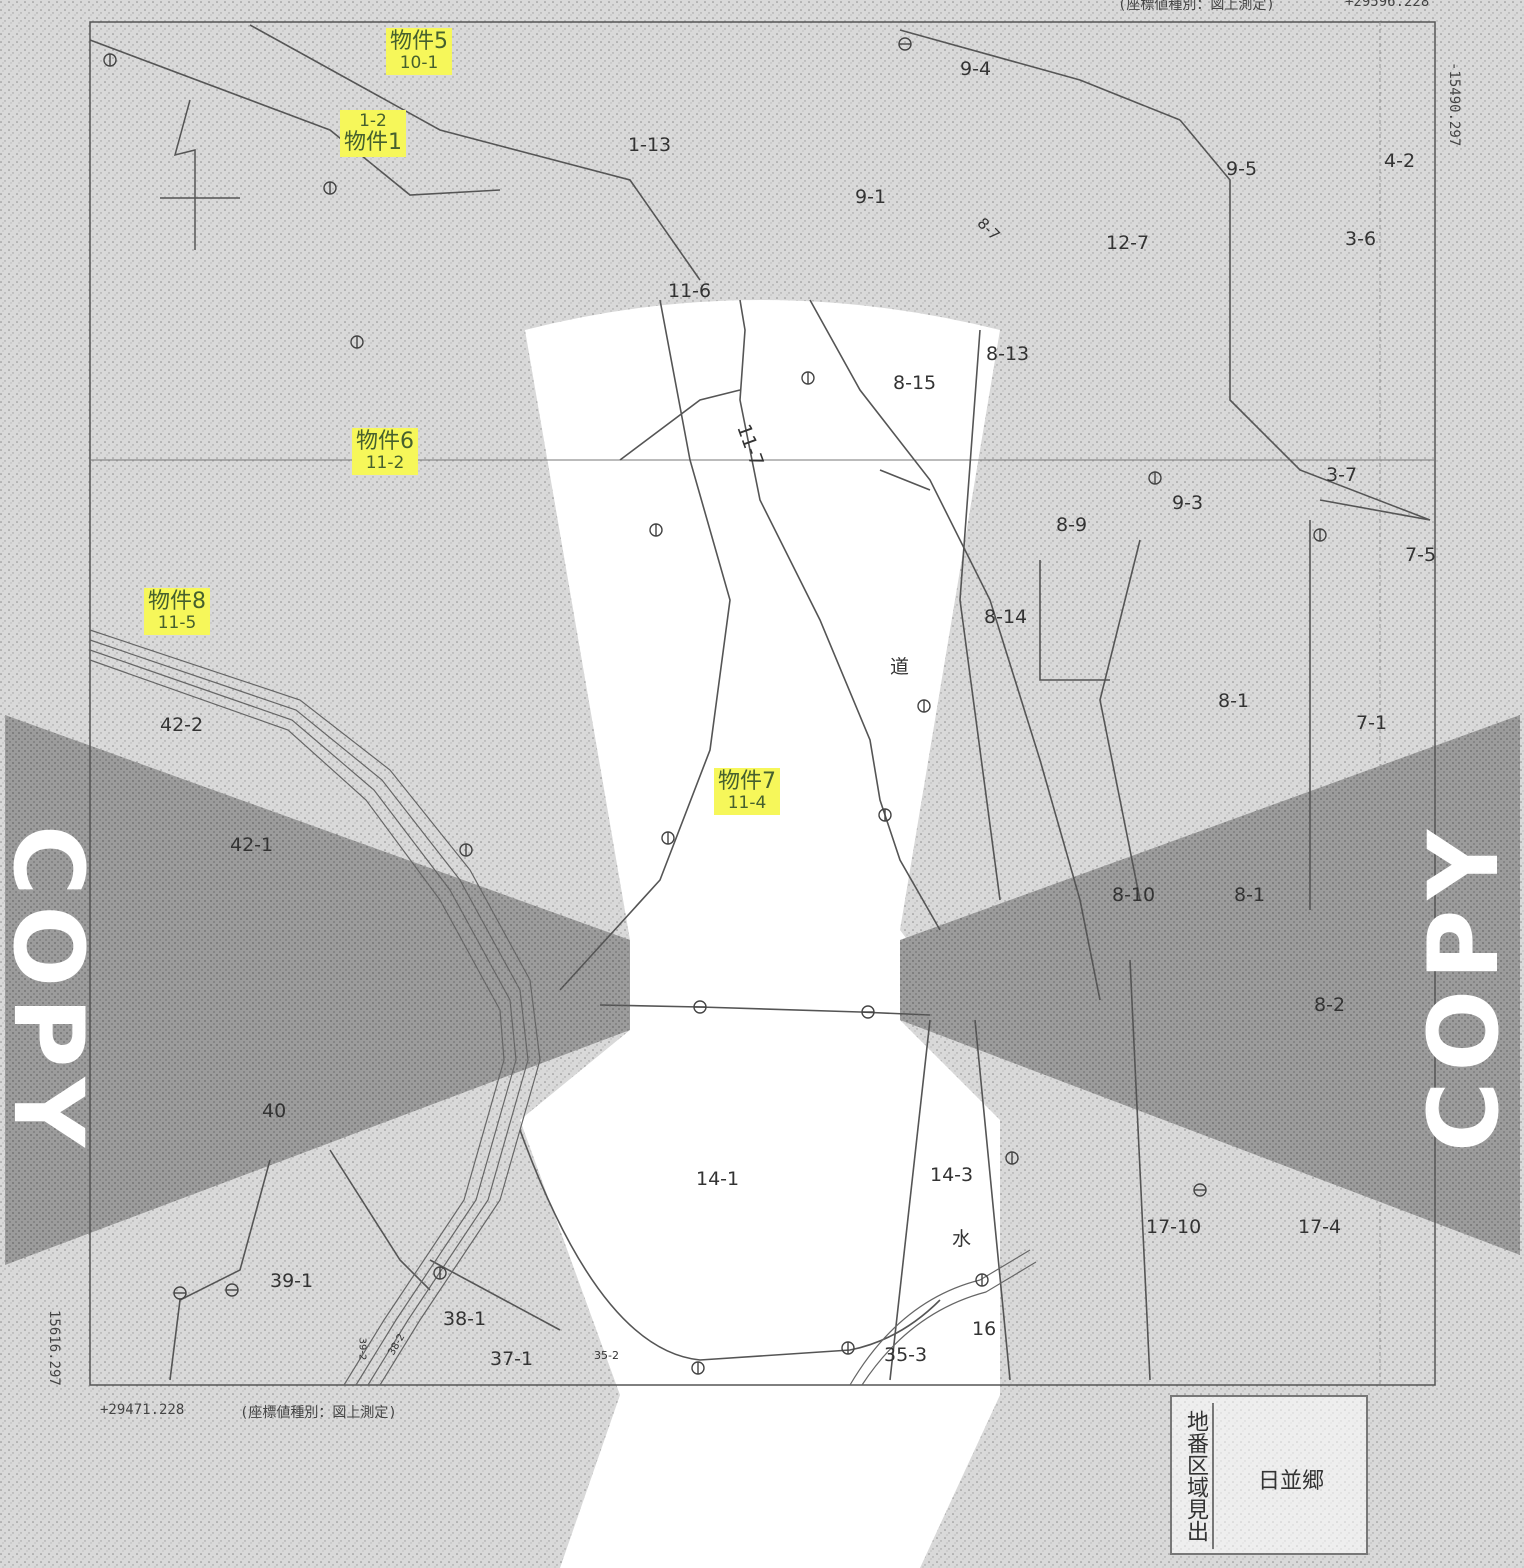  I want to click on property-name: 物件7, so click(747, 781).